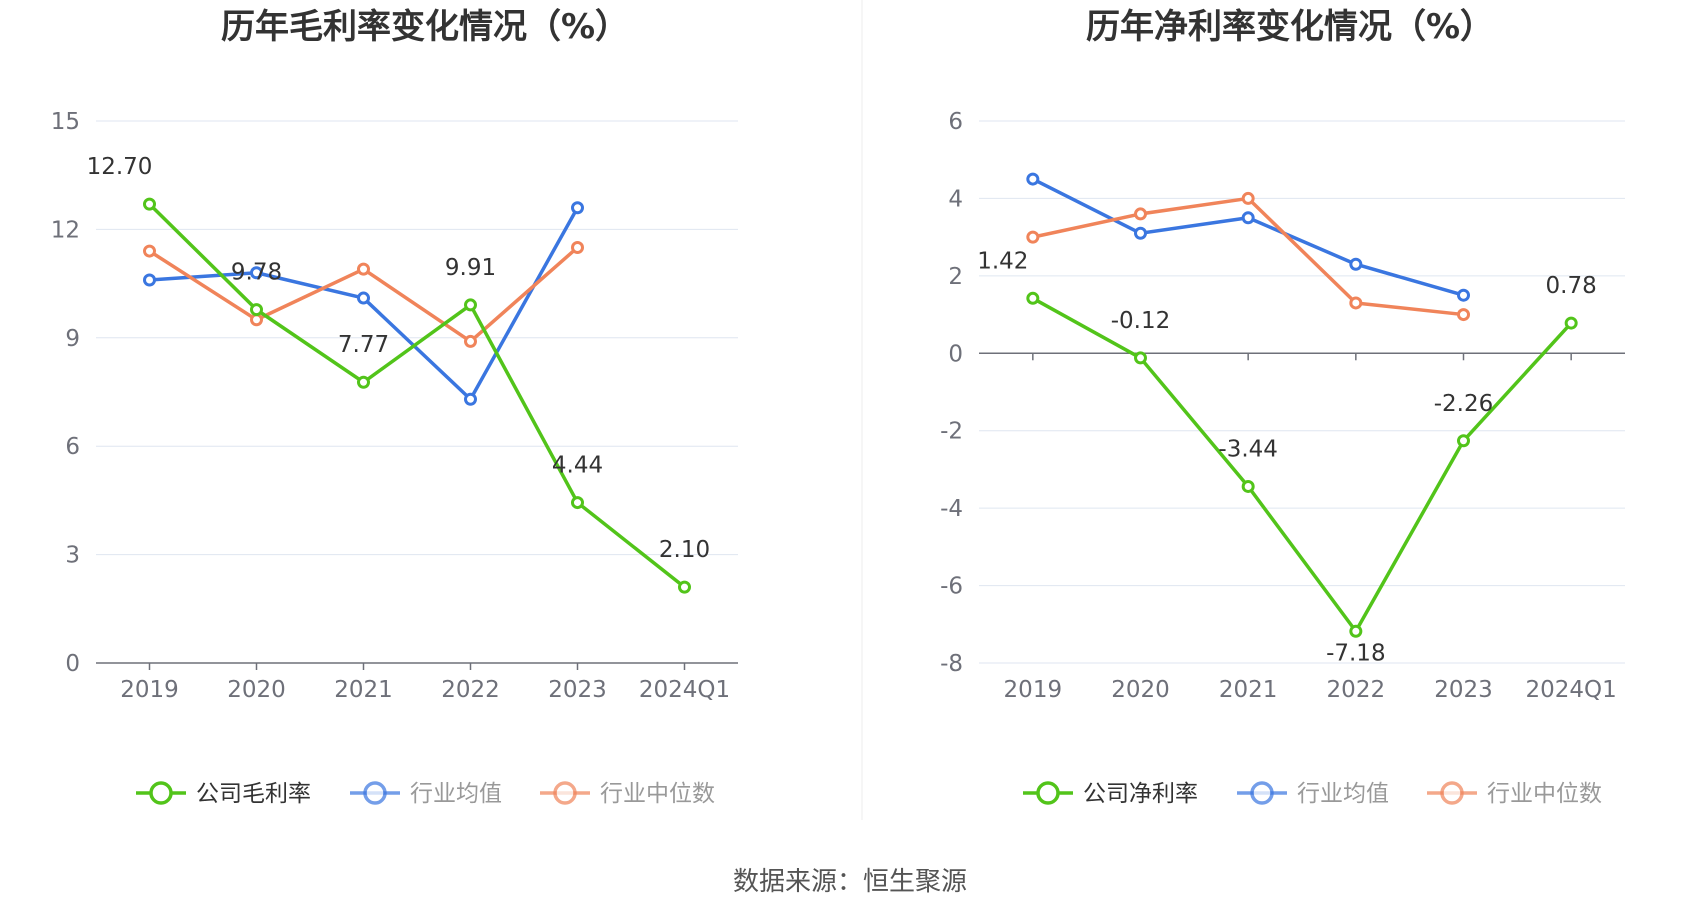 This screenshot has height=918, width=1700. Describe the element at coordinates (951, 664) in the screenshot. I see `y-tick-label: -8` at that location.